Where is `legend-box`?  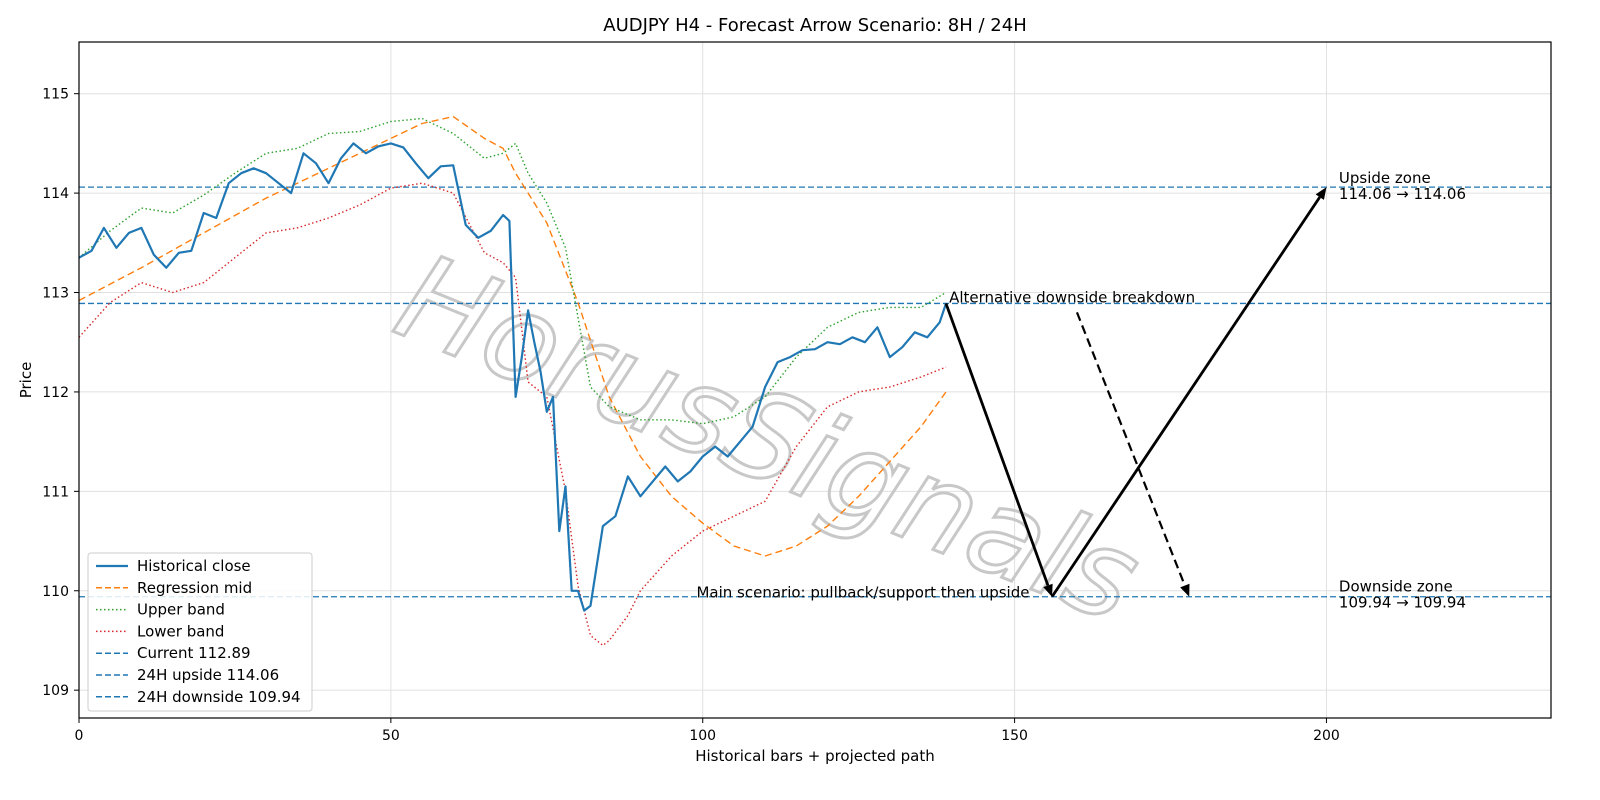 legend-box is located at coordinates (200, 632).